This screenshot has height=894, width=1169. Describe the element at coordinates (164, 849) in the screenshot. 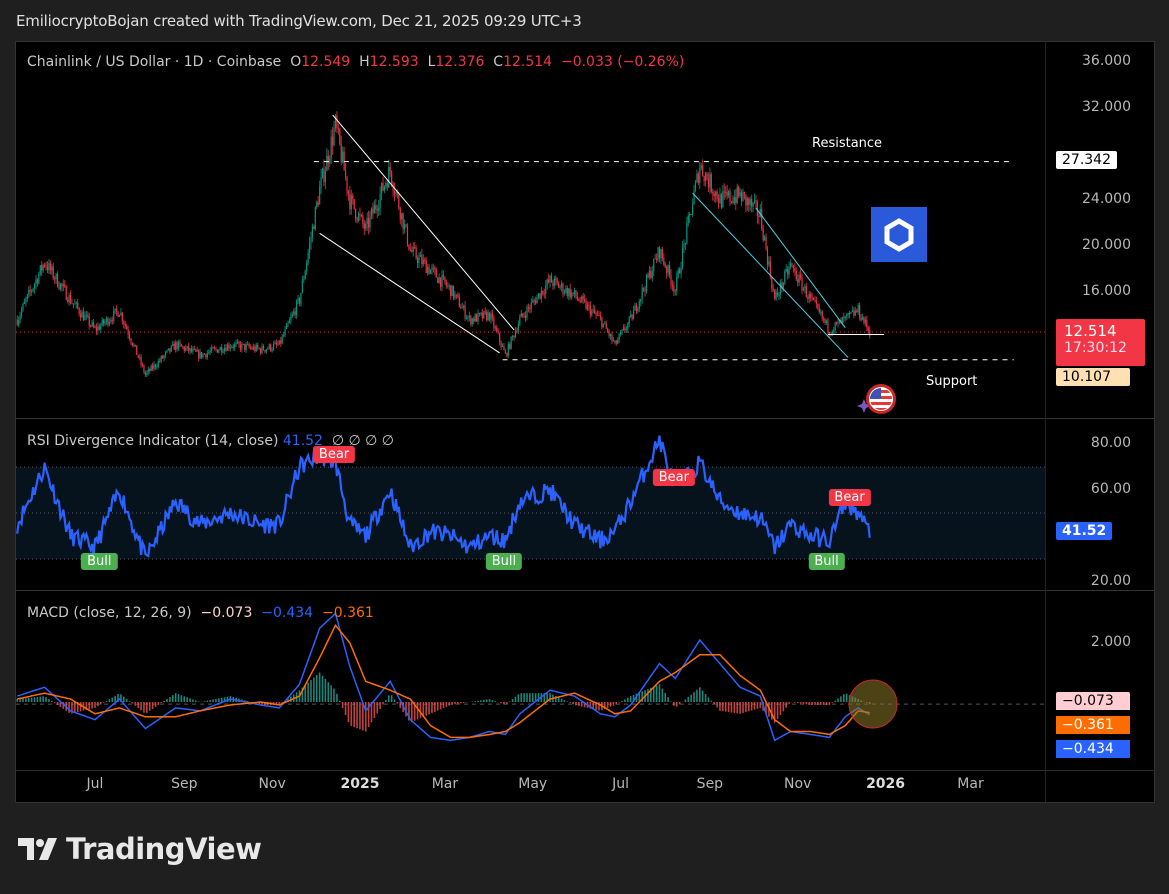

I see `tradingview-wordmark: TradingView` at that location.